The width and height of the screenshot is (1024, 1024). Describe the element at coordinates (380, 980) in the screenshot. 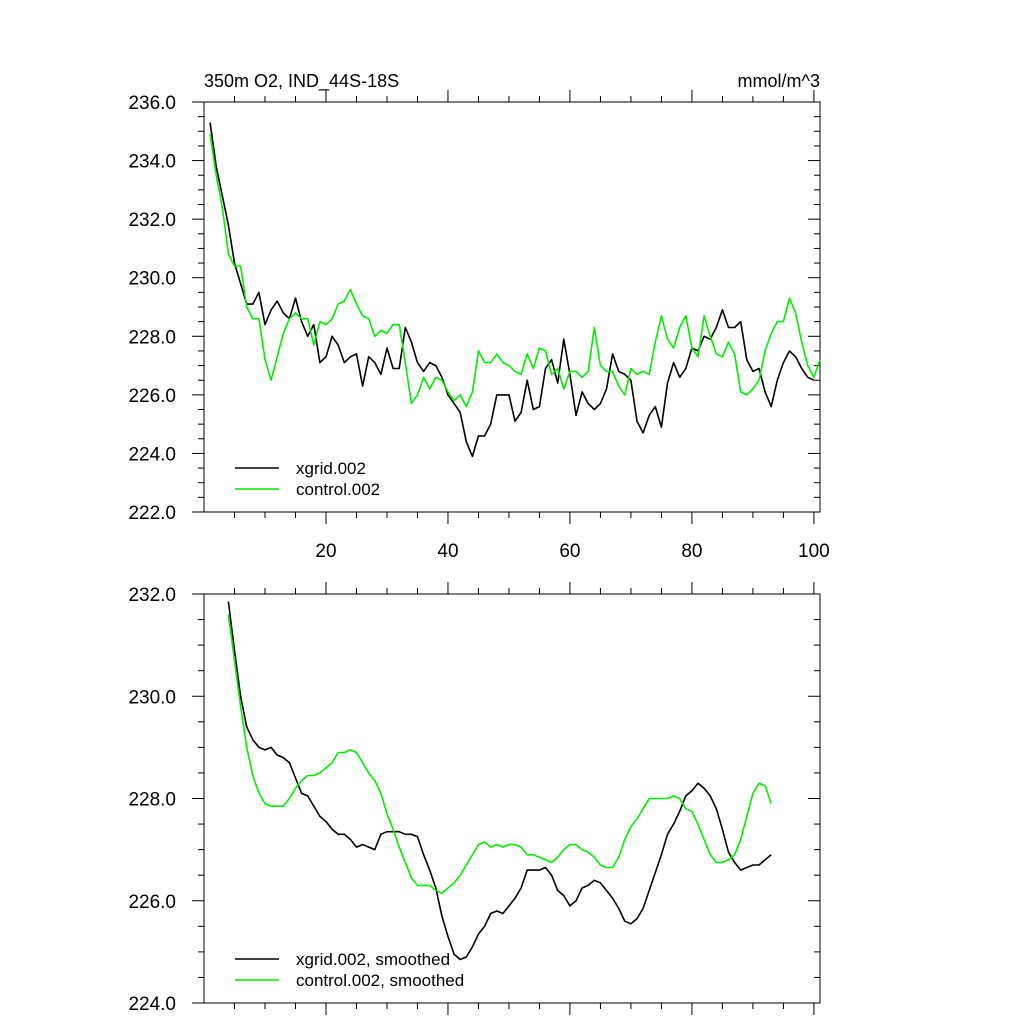

I see `legend-label: control.002, smoothed` at that location.